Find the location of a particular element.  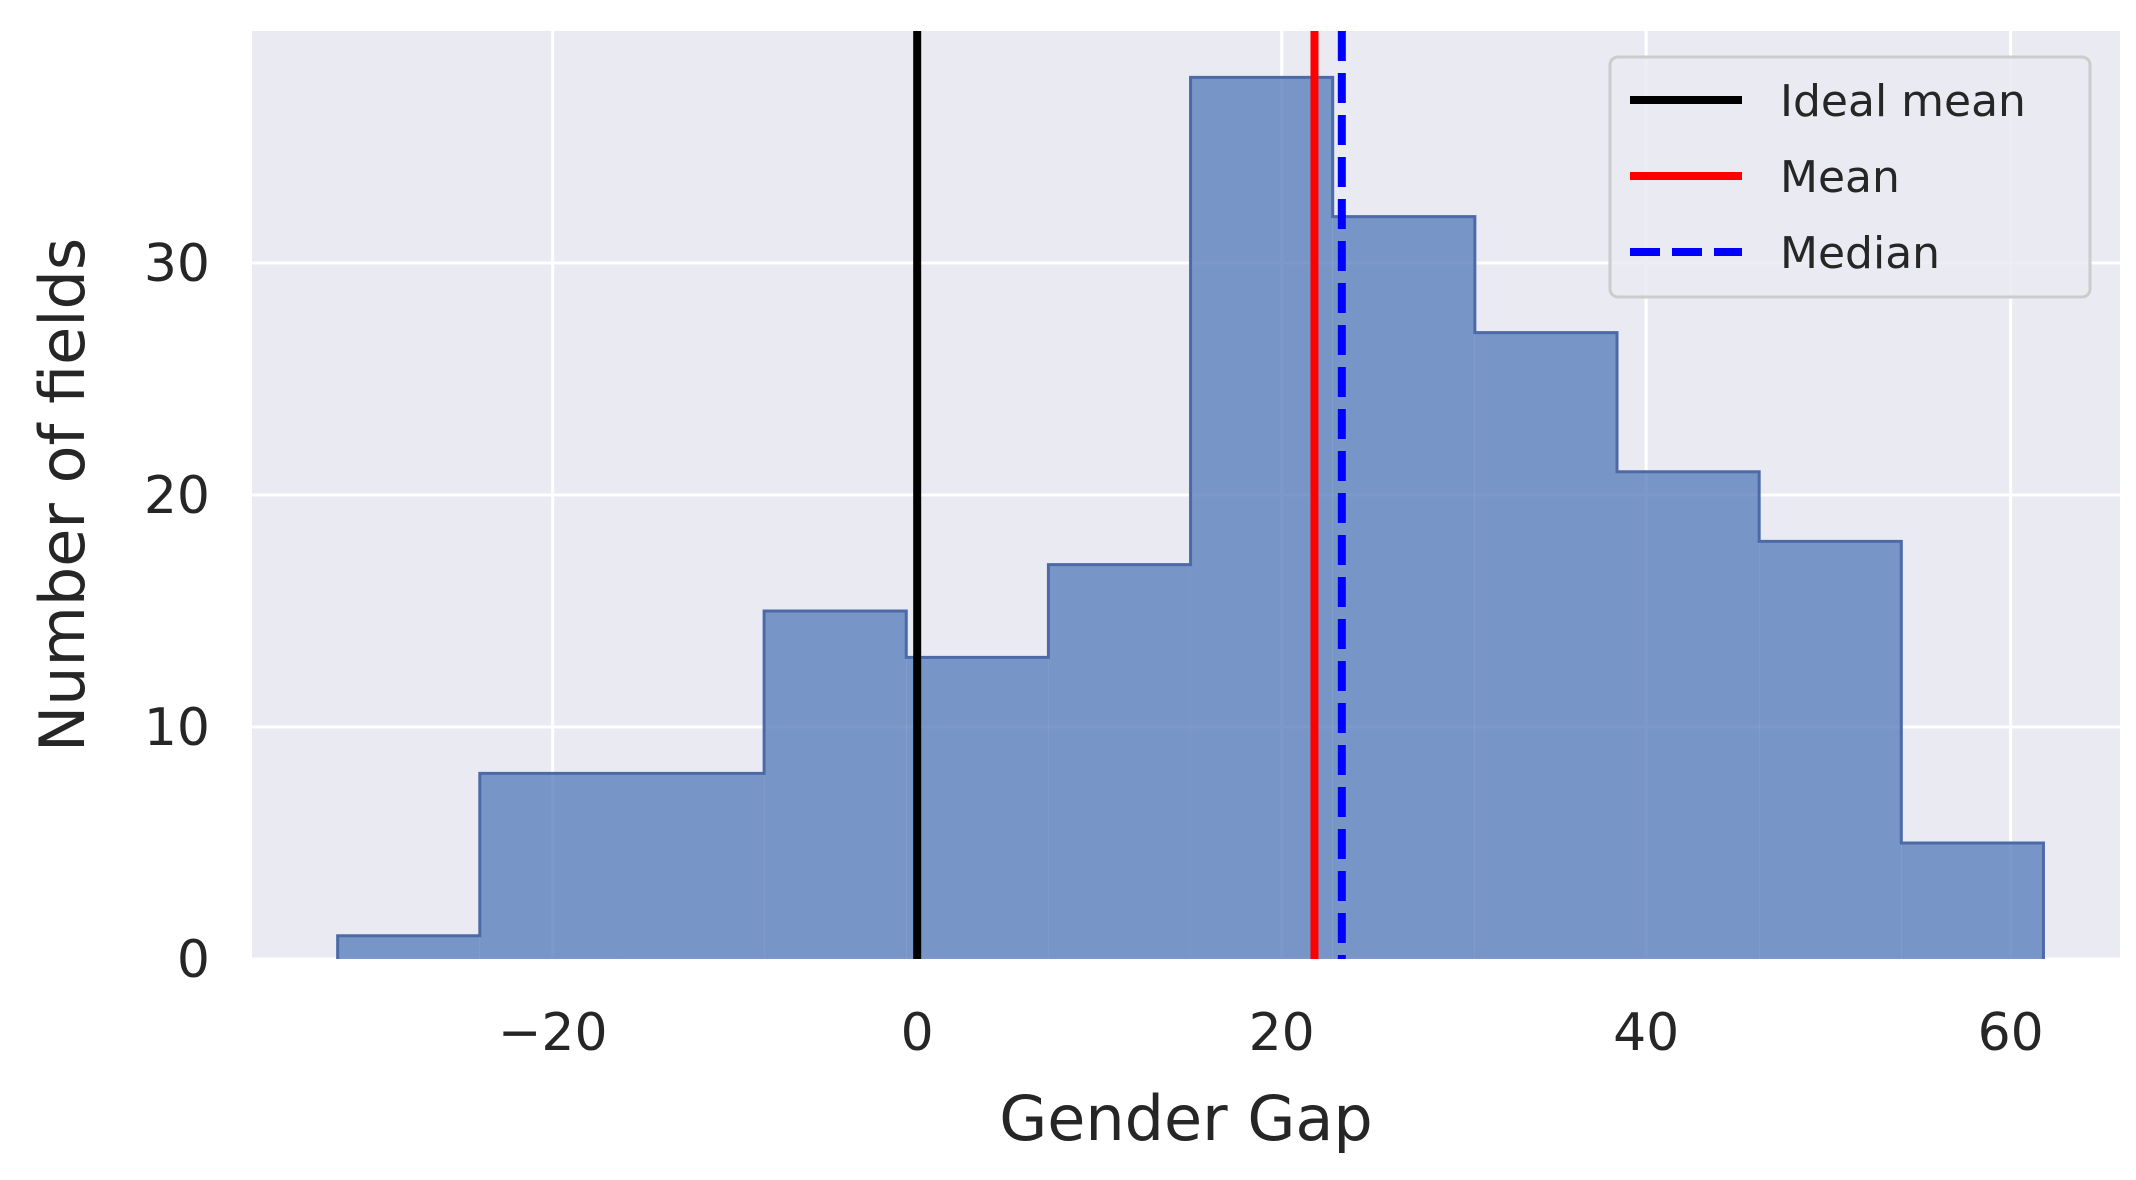

legend: Ideal mean Mean Median is located at coordinates (1850, 177).